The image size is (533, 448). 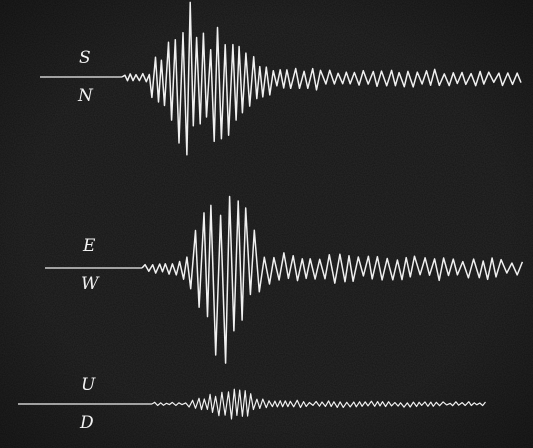 I want to click on label-s: S, so click(x=85, y=58).